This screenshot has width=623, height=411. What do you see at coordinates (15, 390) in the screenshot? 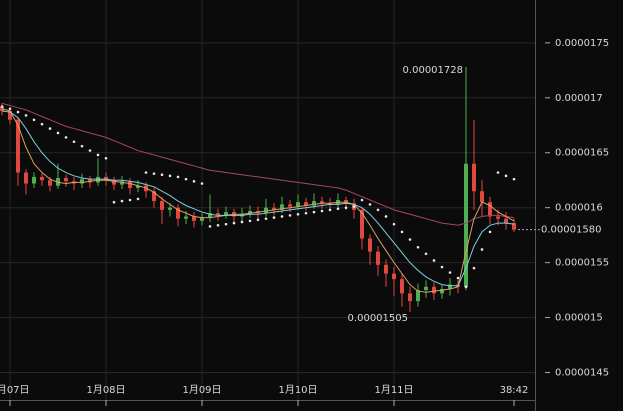
I see `x-tick-label: 1月07日` at bounding box center [15, 390].